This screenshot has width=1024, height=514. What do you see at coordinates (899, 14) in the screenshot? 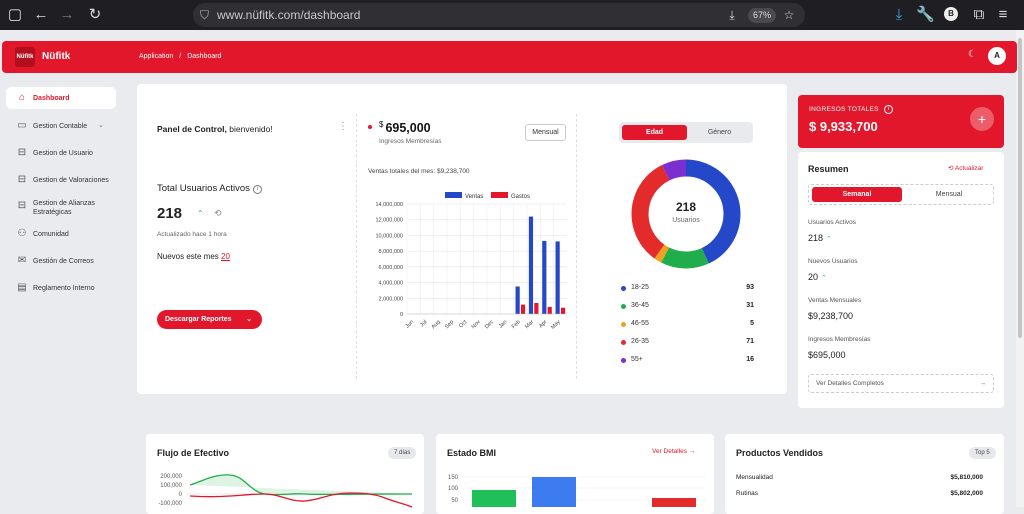
I see `downloads-icon: ⤓` at bounding box center [899, 14].